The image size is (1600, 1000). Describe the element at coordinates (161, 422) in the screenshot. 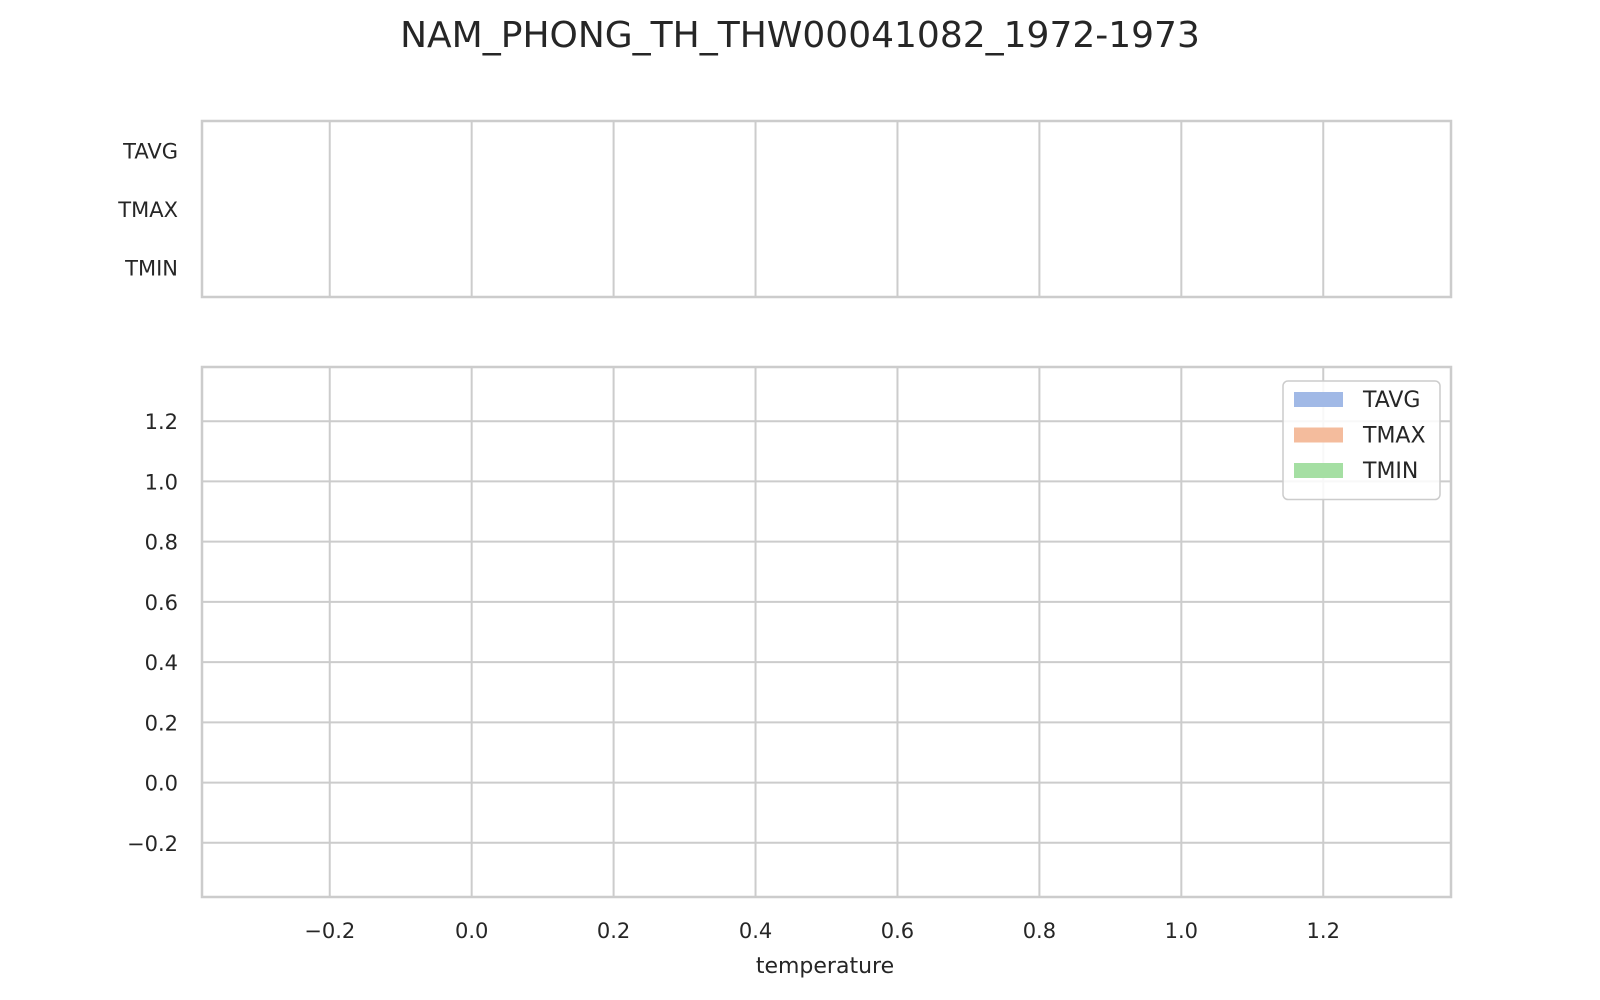

I see `y-tick-label: 1.2` at that location.